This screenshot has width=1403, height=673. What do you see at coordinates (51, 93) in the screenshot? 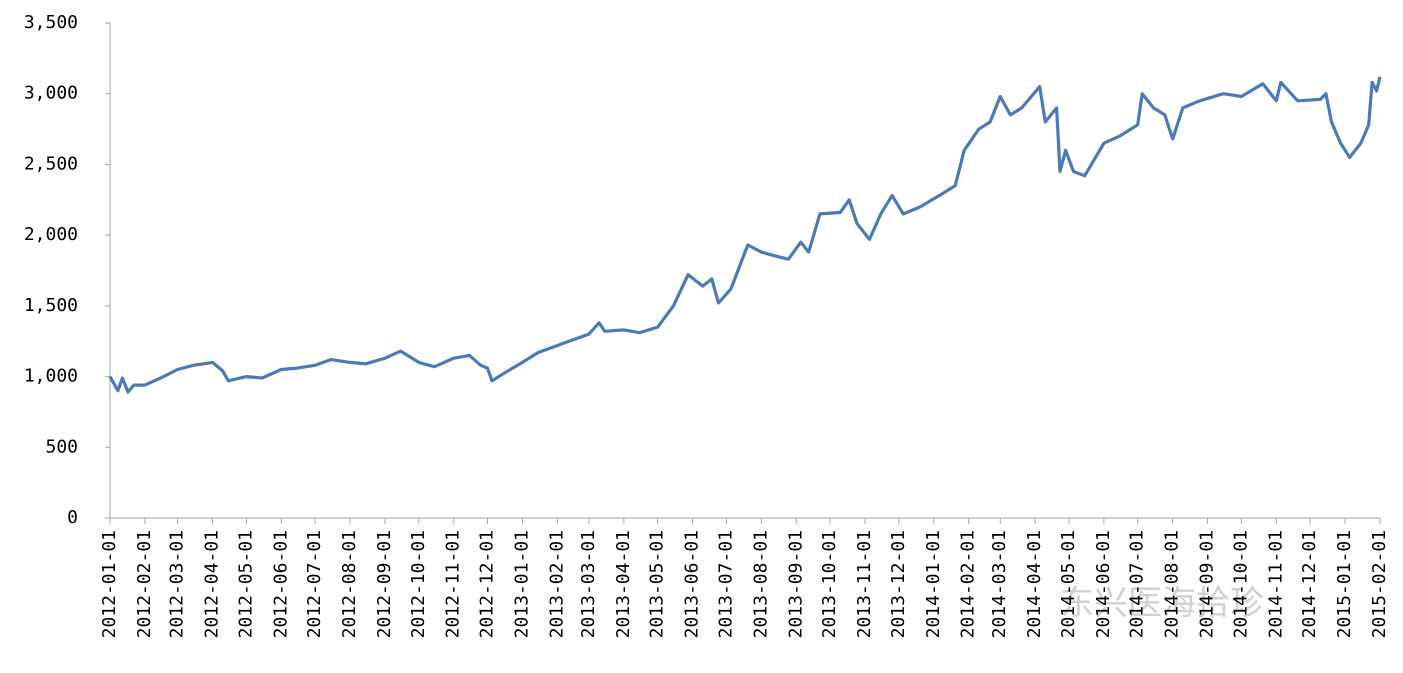
I see `y-tick-label: 3,000` at bounding box center [51, 93].